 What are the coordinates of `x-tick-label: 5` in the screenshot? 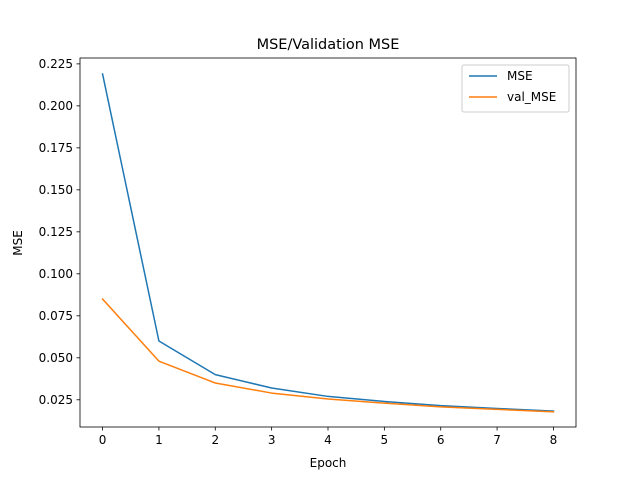 It's located at (385, 440).